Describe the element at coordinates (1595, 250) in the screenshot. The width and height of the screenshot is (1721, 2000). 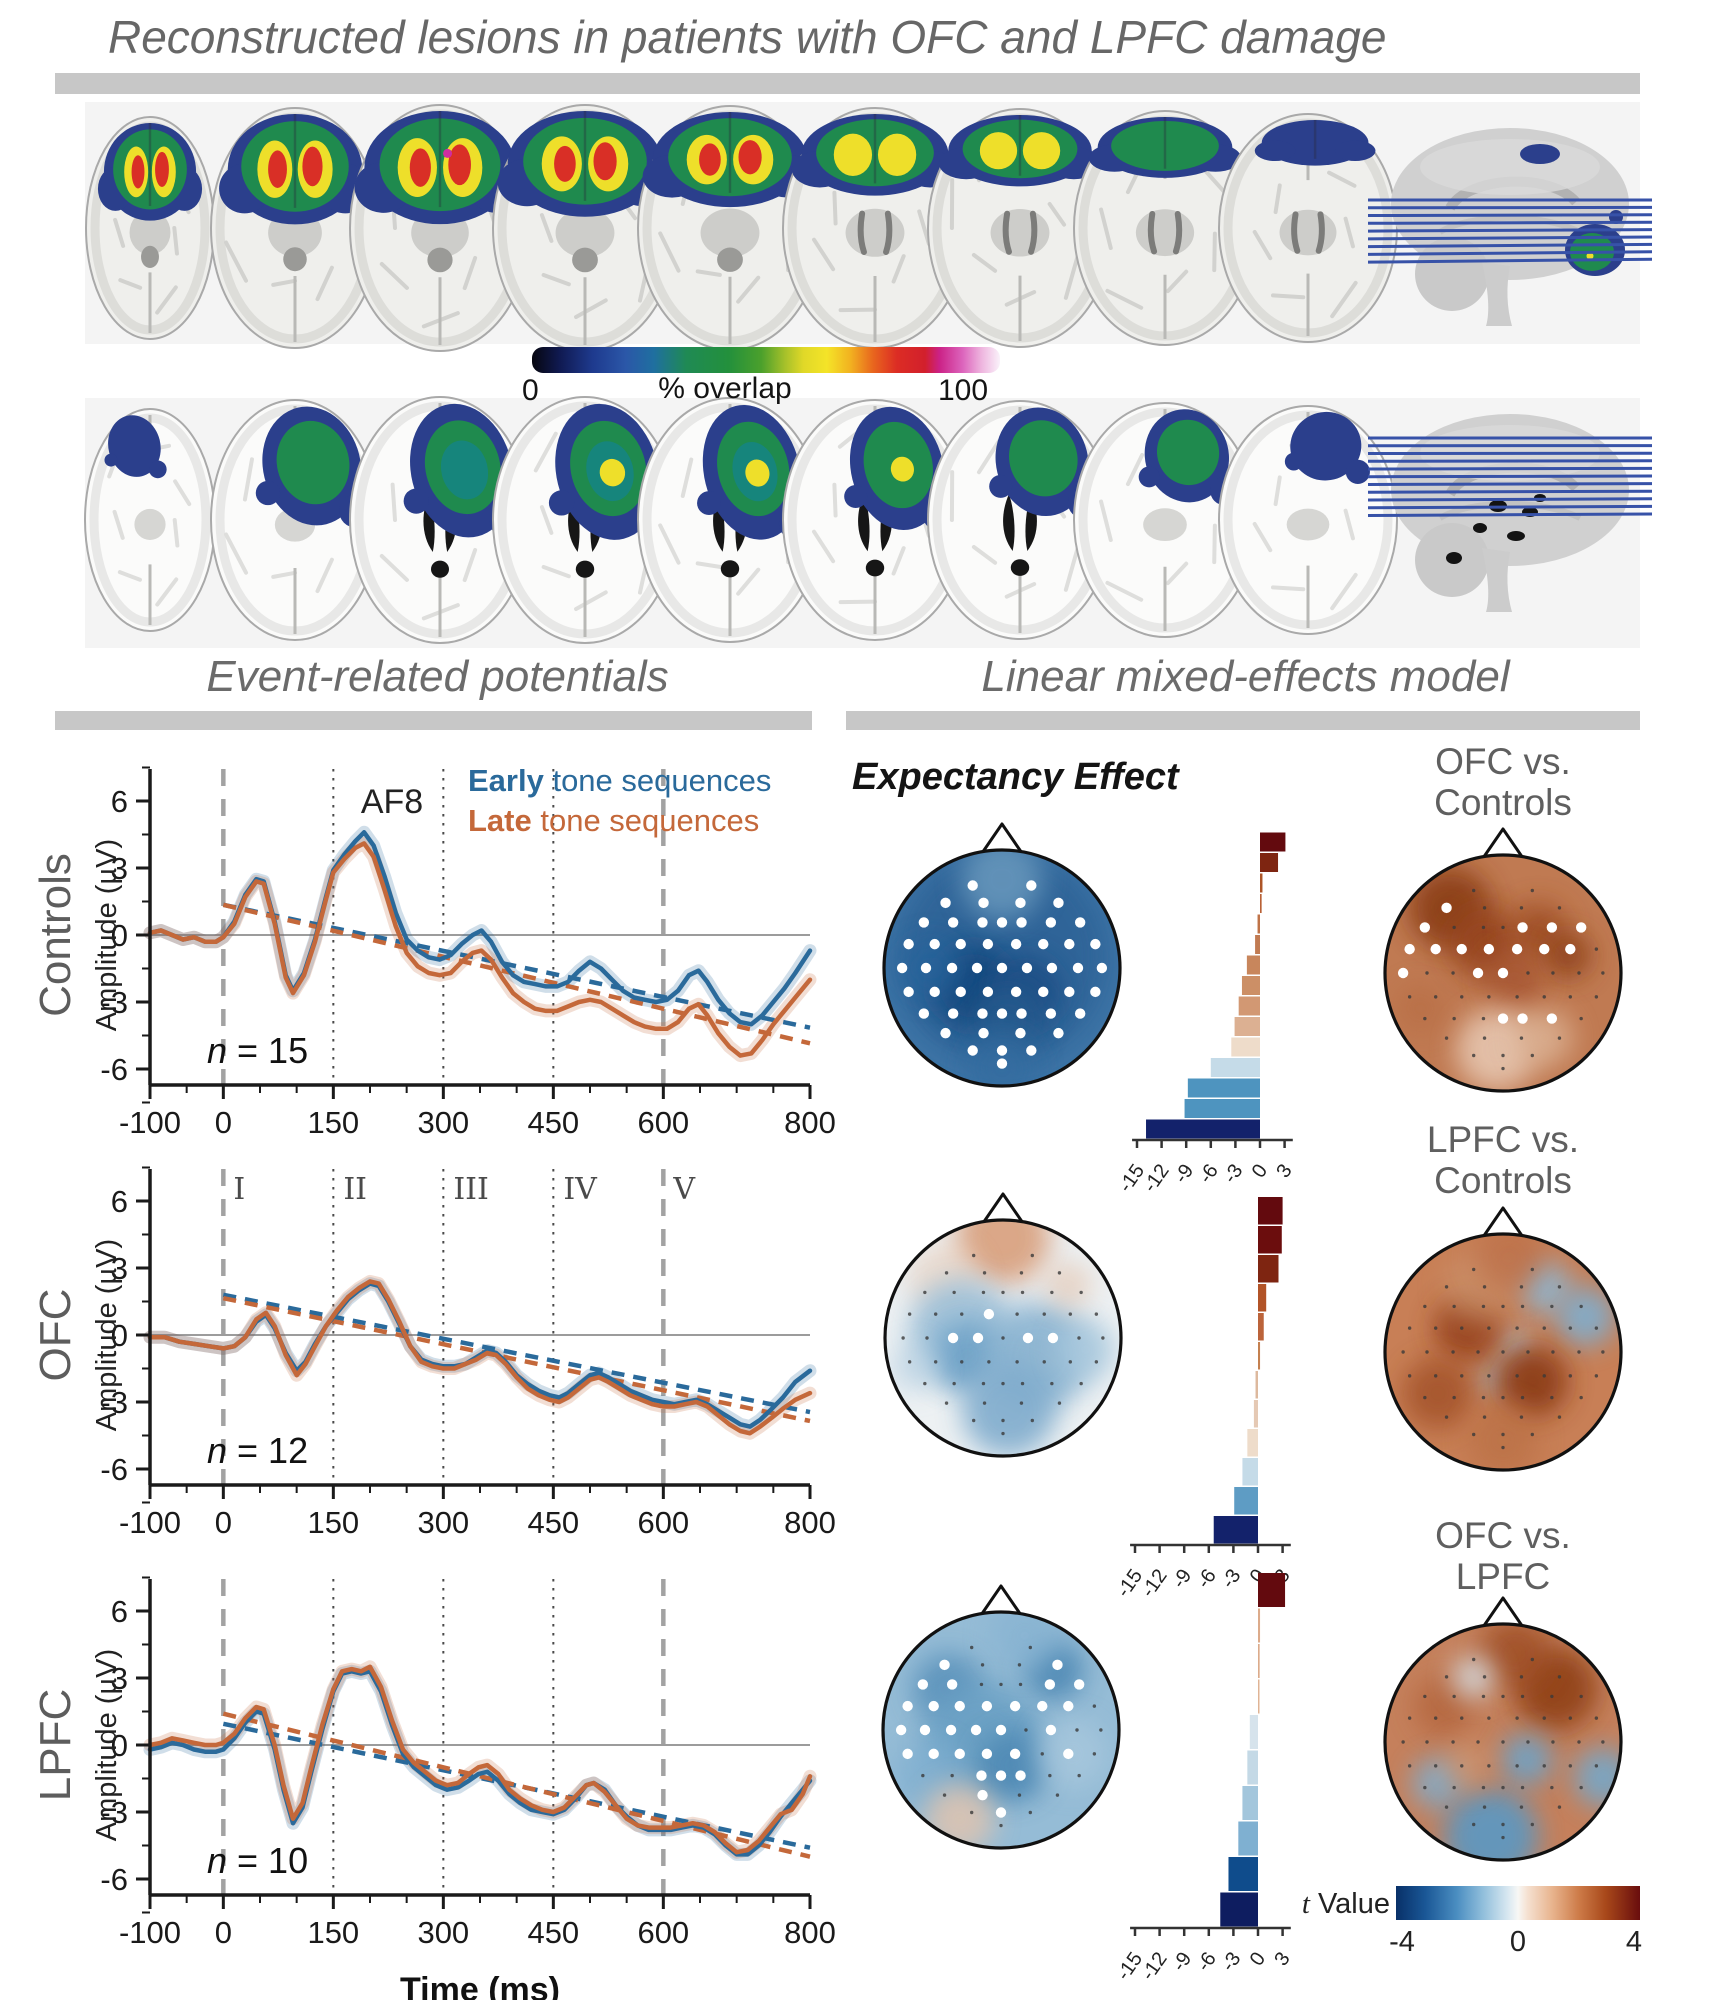
I see `sagittal-lesion-orbital` at that location.